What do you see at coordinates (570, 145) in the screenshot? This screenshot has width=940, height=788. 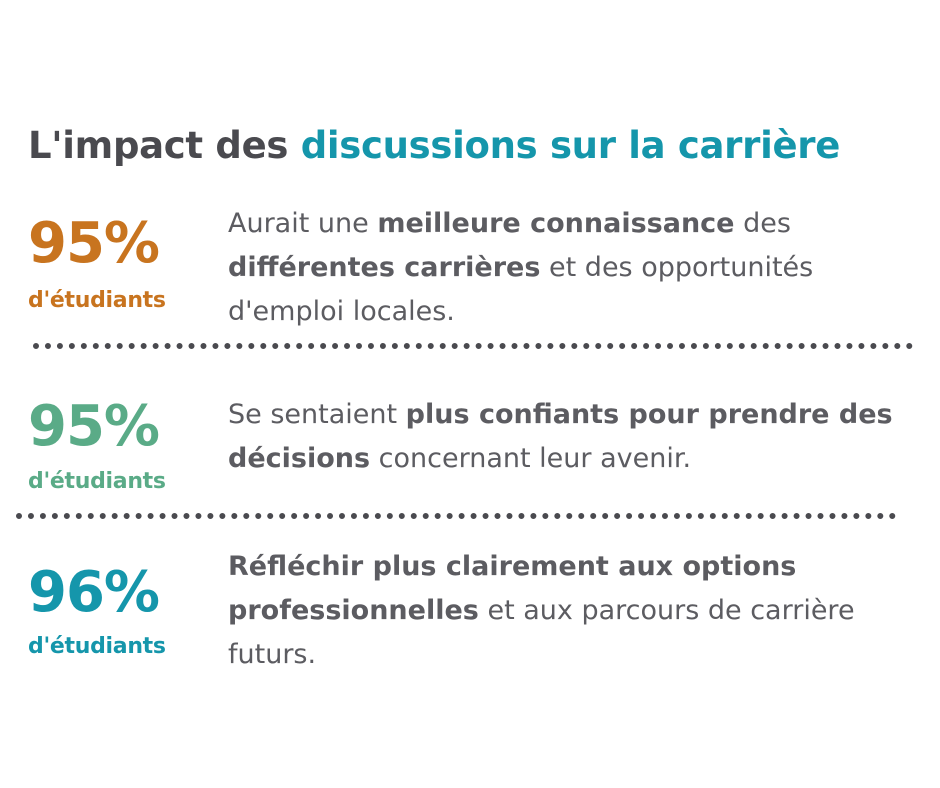 I see `title-accent: discussions sur la carrière` at bounding box center [570, 145].